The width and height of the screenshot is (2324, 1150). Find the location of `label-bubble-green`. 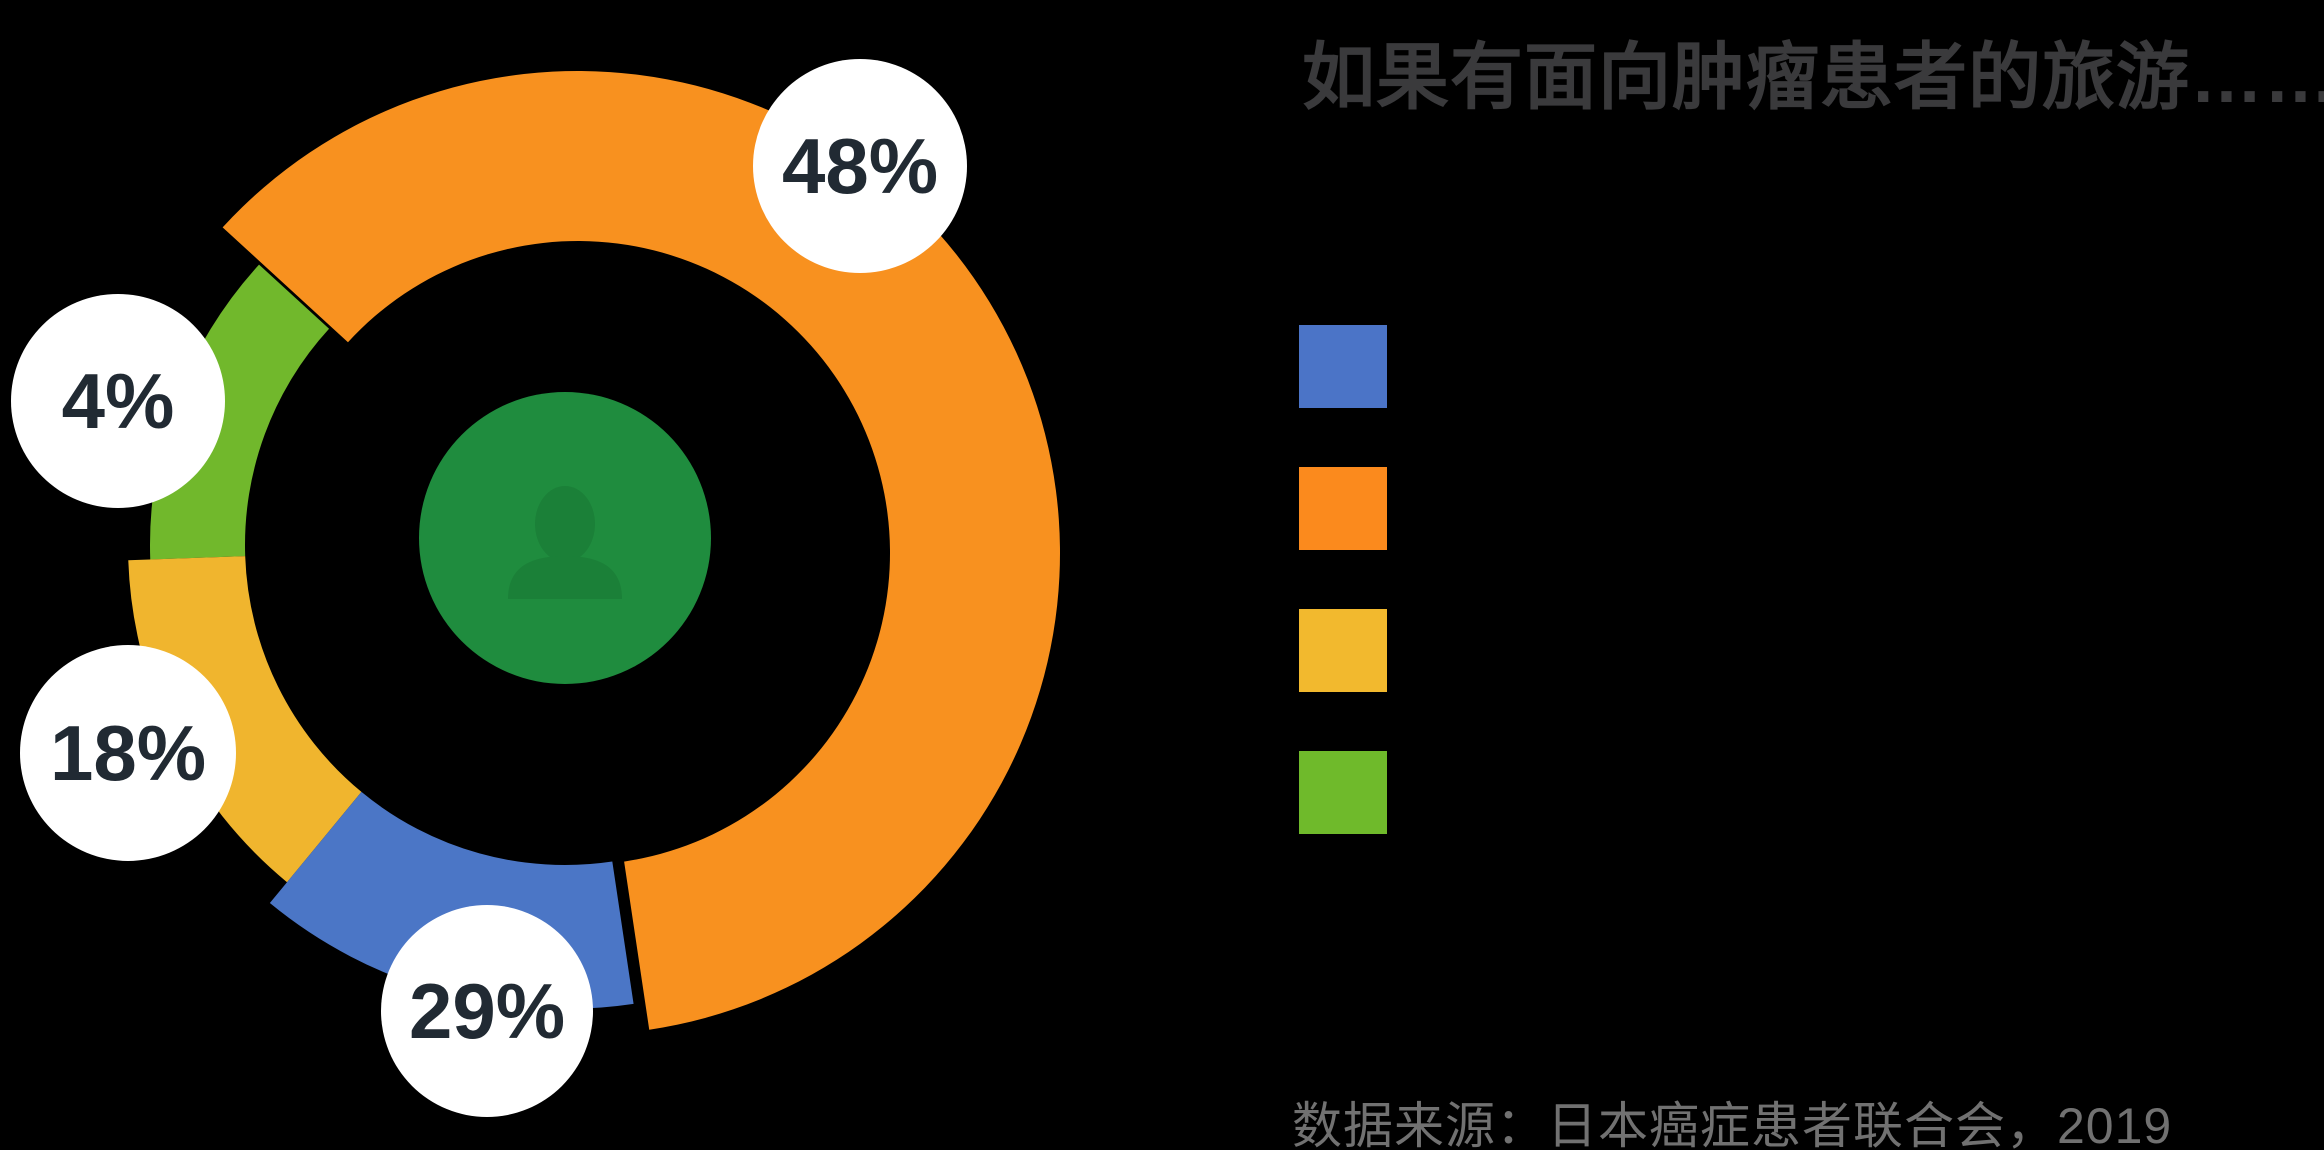

label-bubble-green is located at coordinates (118, 401).